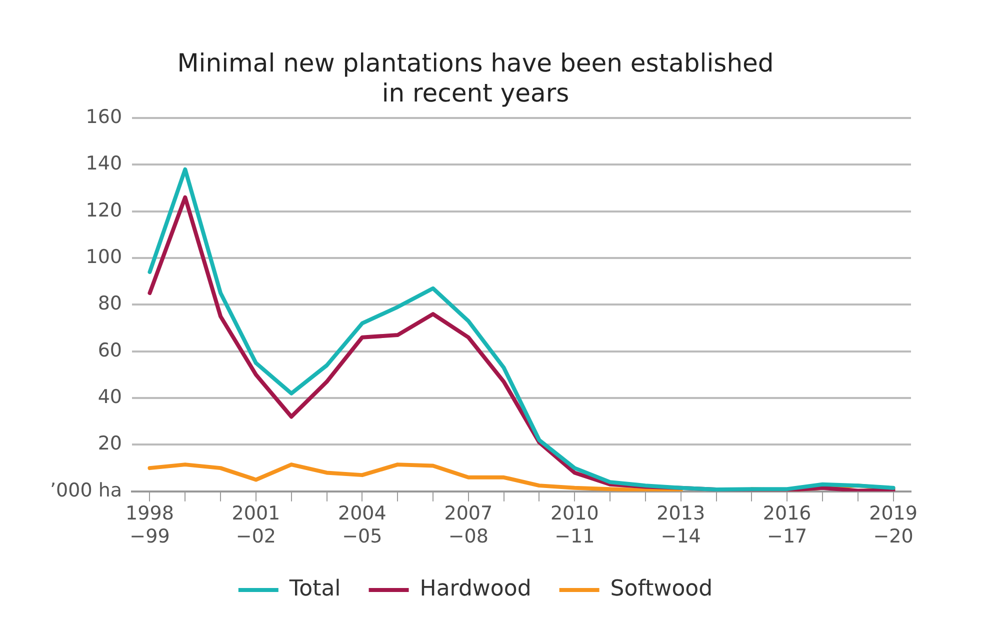 The height and width of the screenshot is (621, 991). I want to click on y-tick-label: 60, so click(110, 350).